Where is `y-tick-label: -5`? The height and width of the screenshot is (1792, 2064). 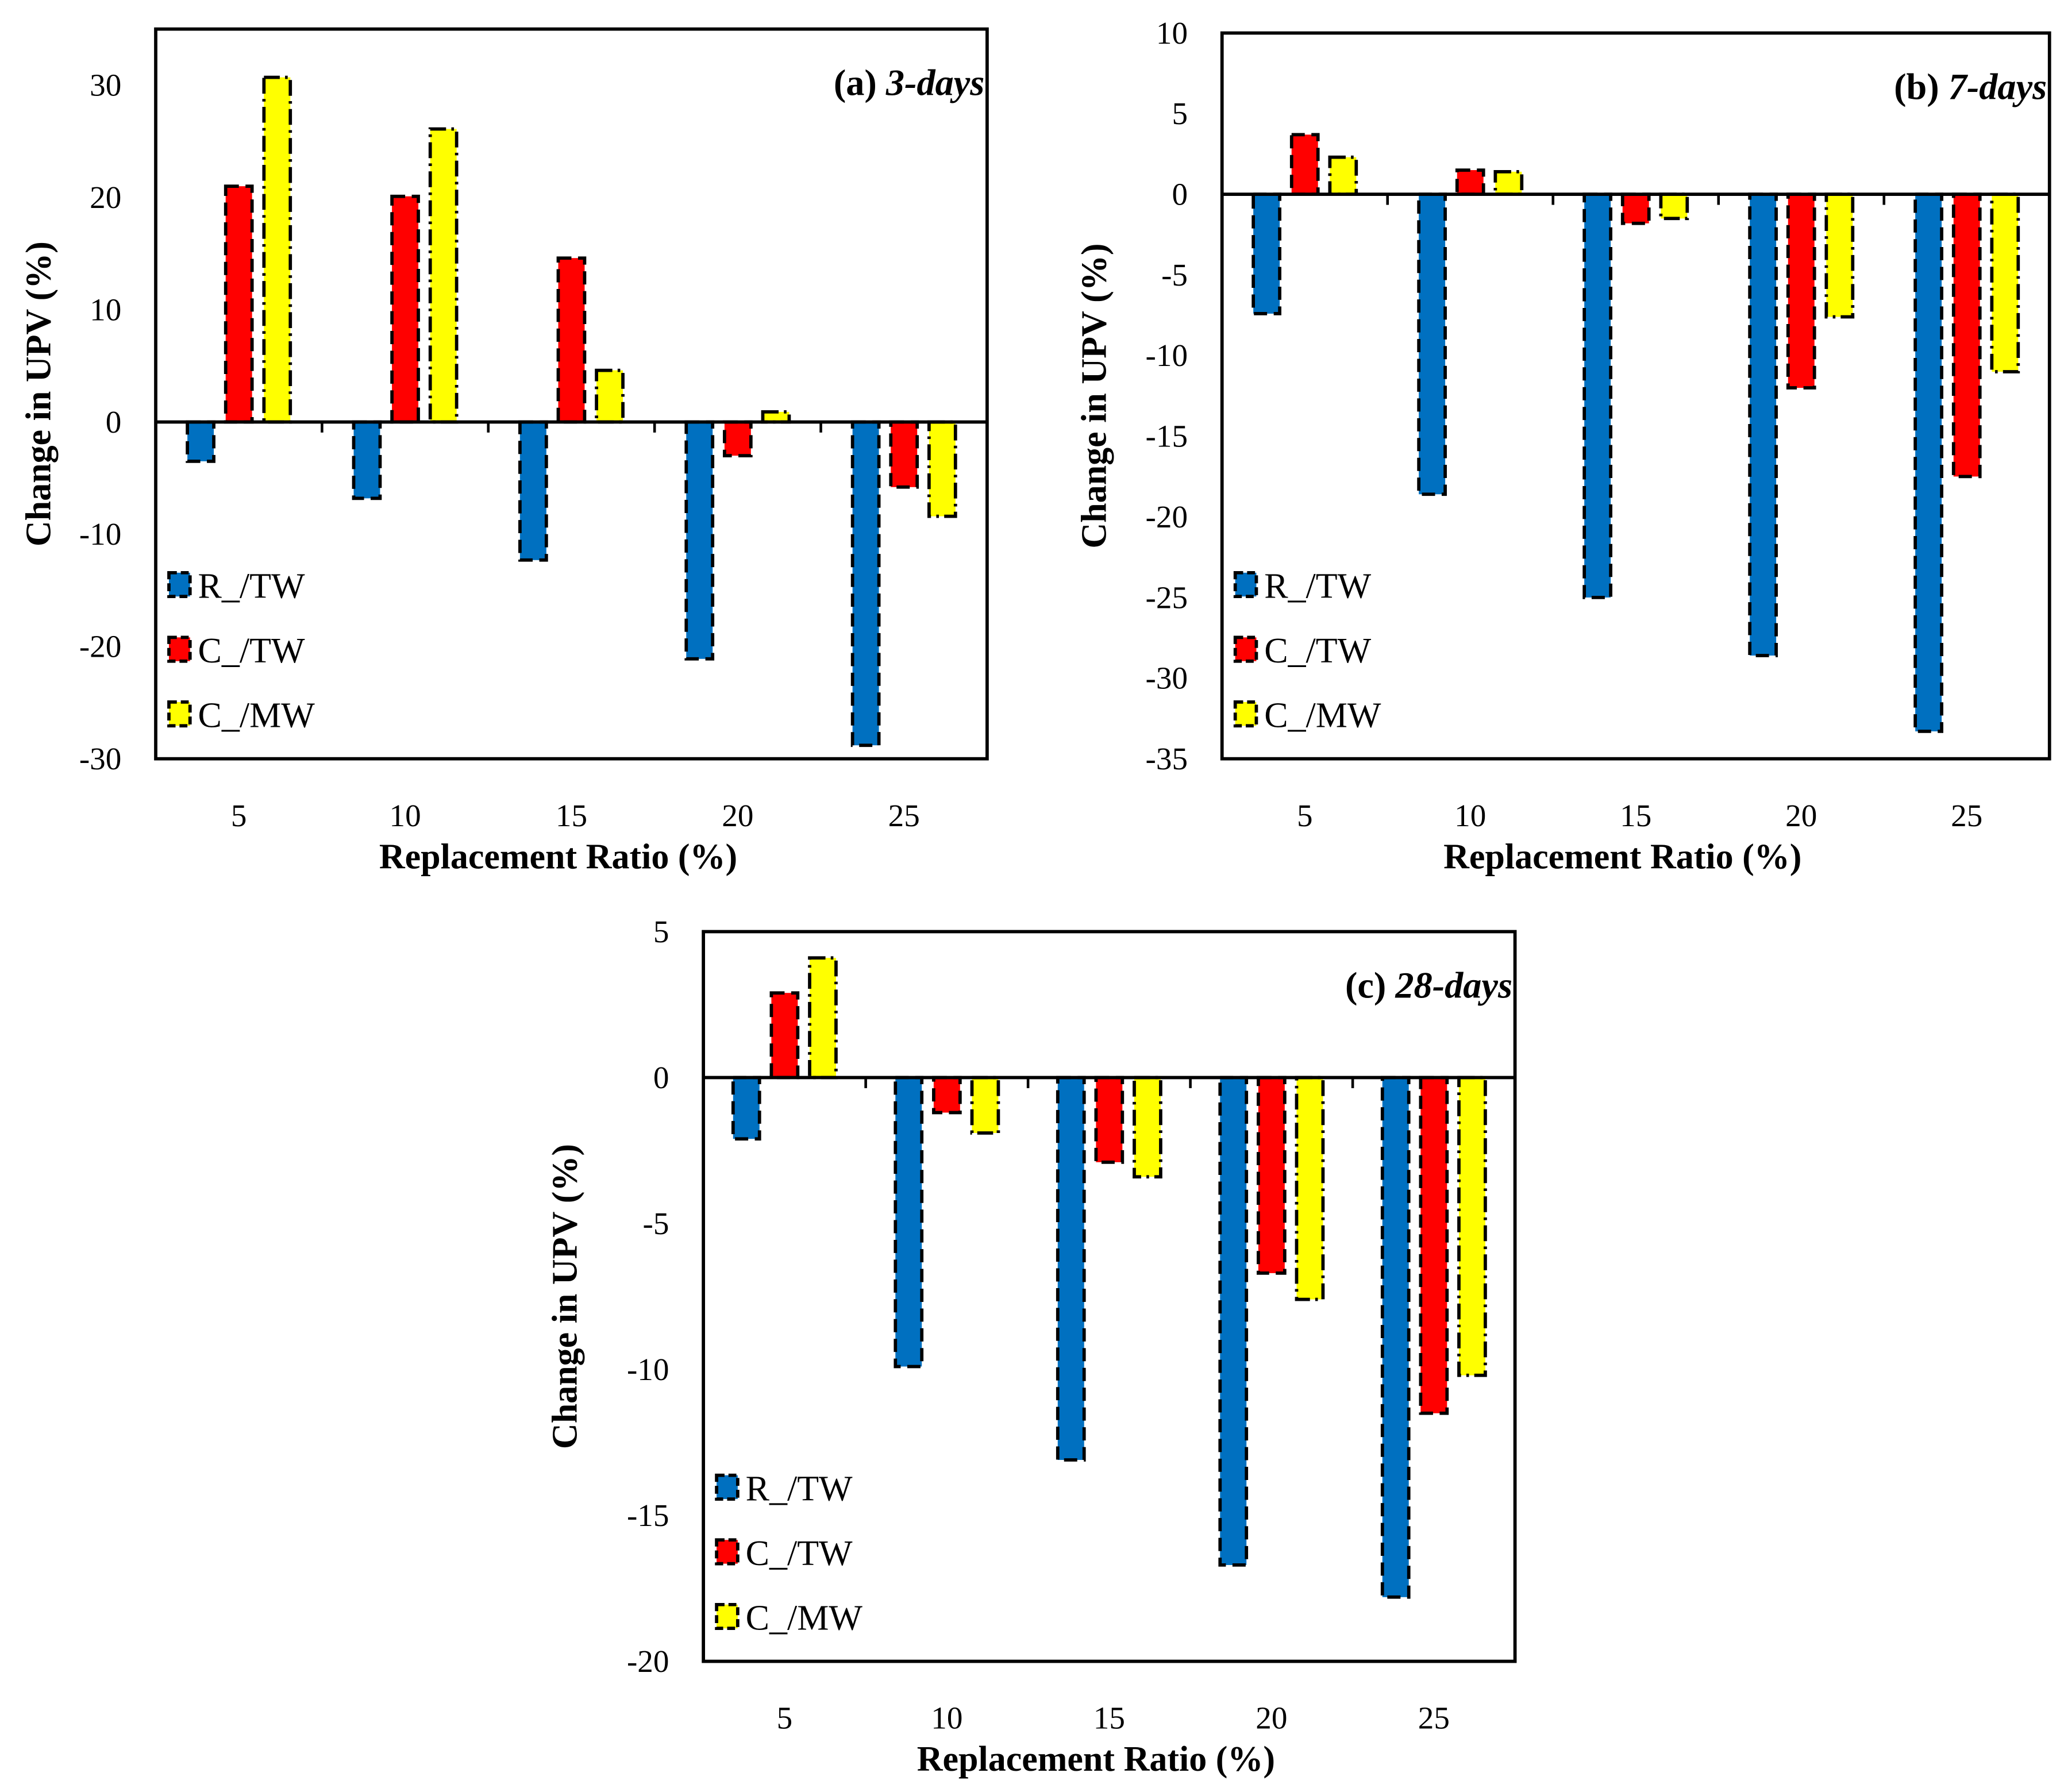
y-tick-label: -5 is located at coordinates (655, 1223).